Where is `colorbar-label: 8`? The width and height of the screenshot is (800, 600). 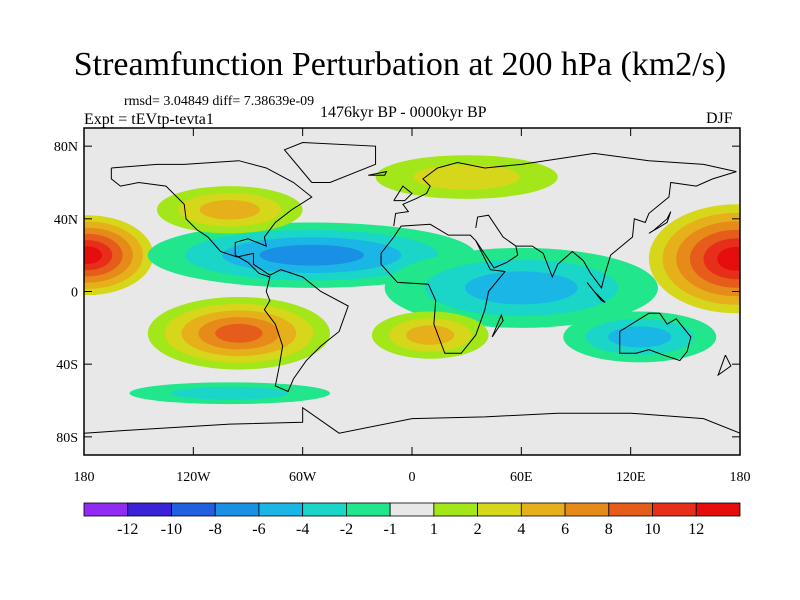 colorbar-label: 8 is located at coordinates (609, 529).